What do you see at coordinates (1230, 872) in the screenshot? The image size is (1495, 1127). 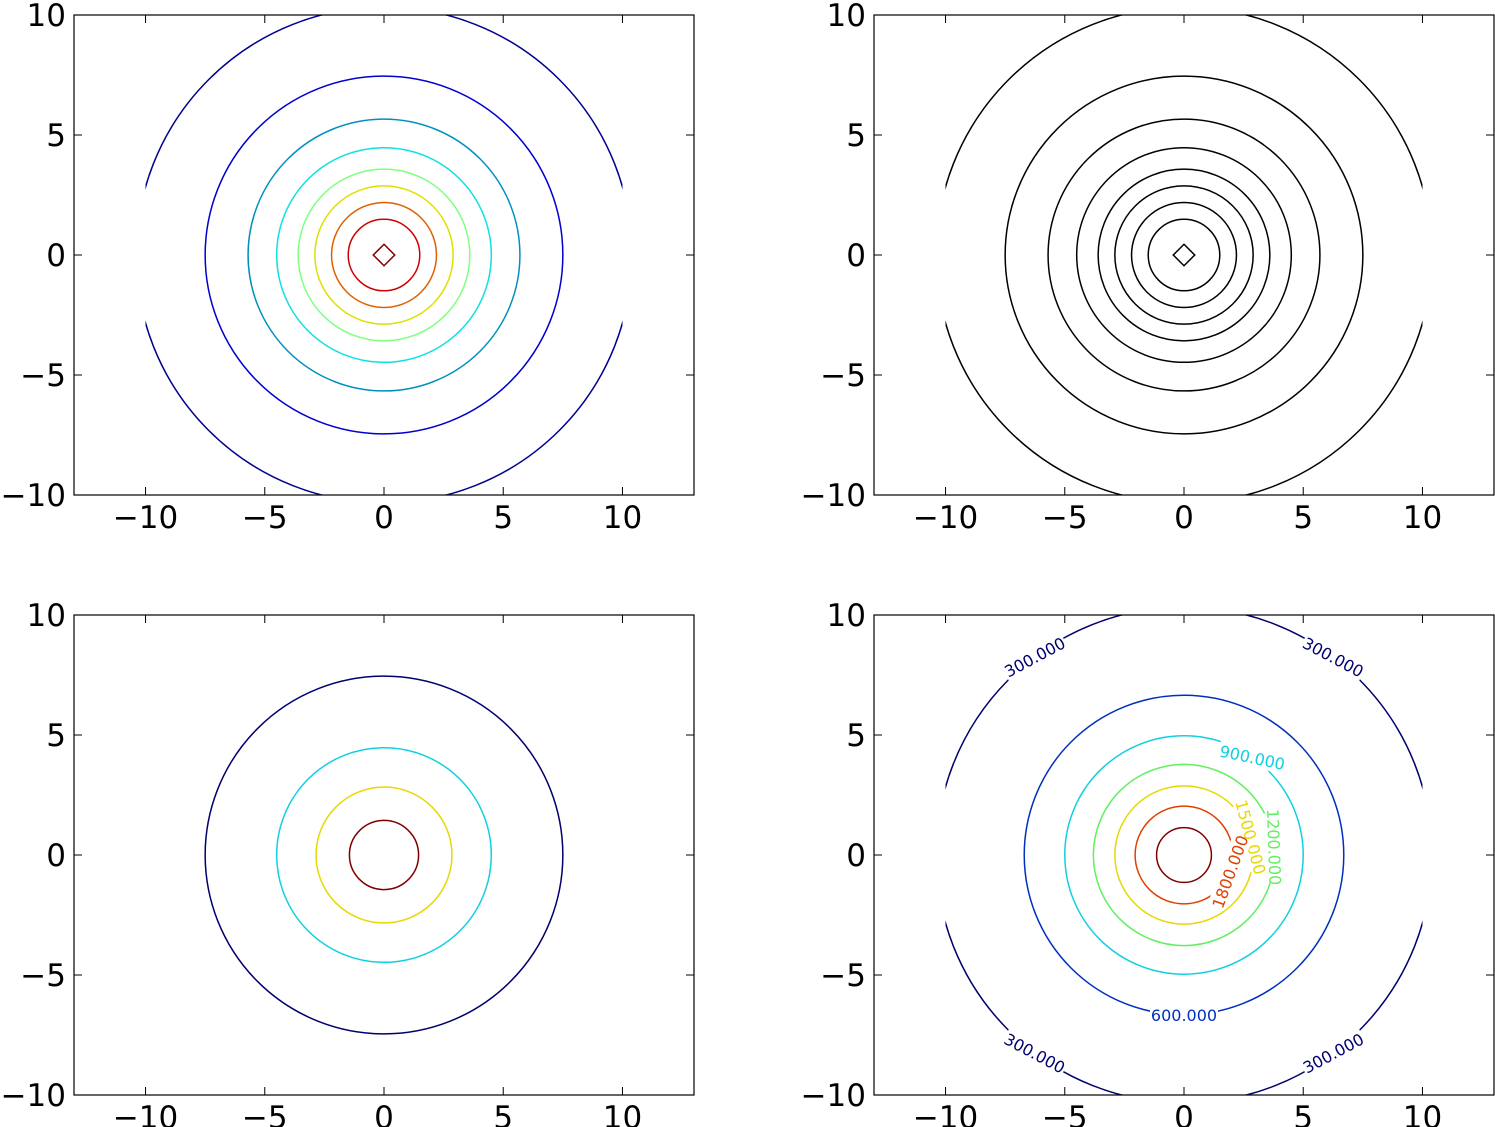 I see `contour-label: 1800.000` at bounding box center [1230, 872].